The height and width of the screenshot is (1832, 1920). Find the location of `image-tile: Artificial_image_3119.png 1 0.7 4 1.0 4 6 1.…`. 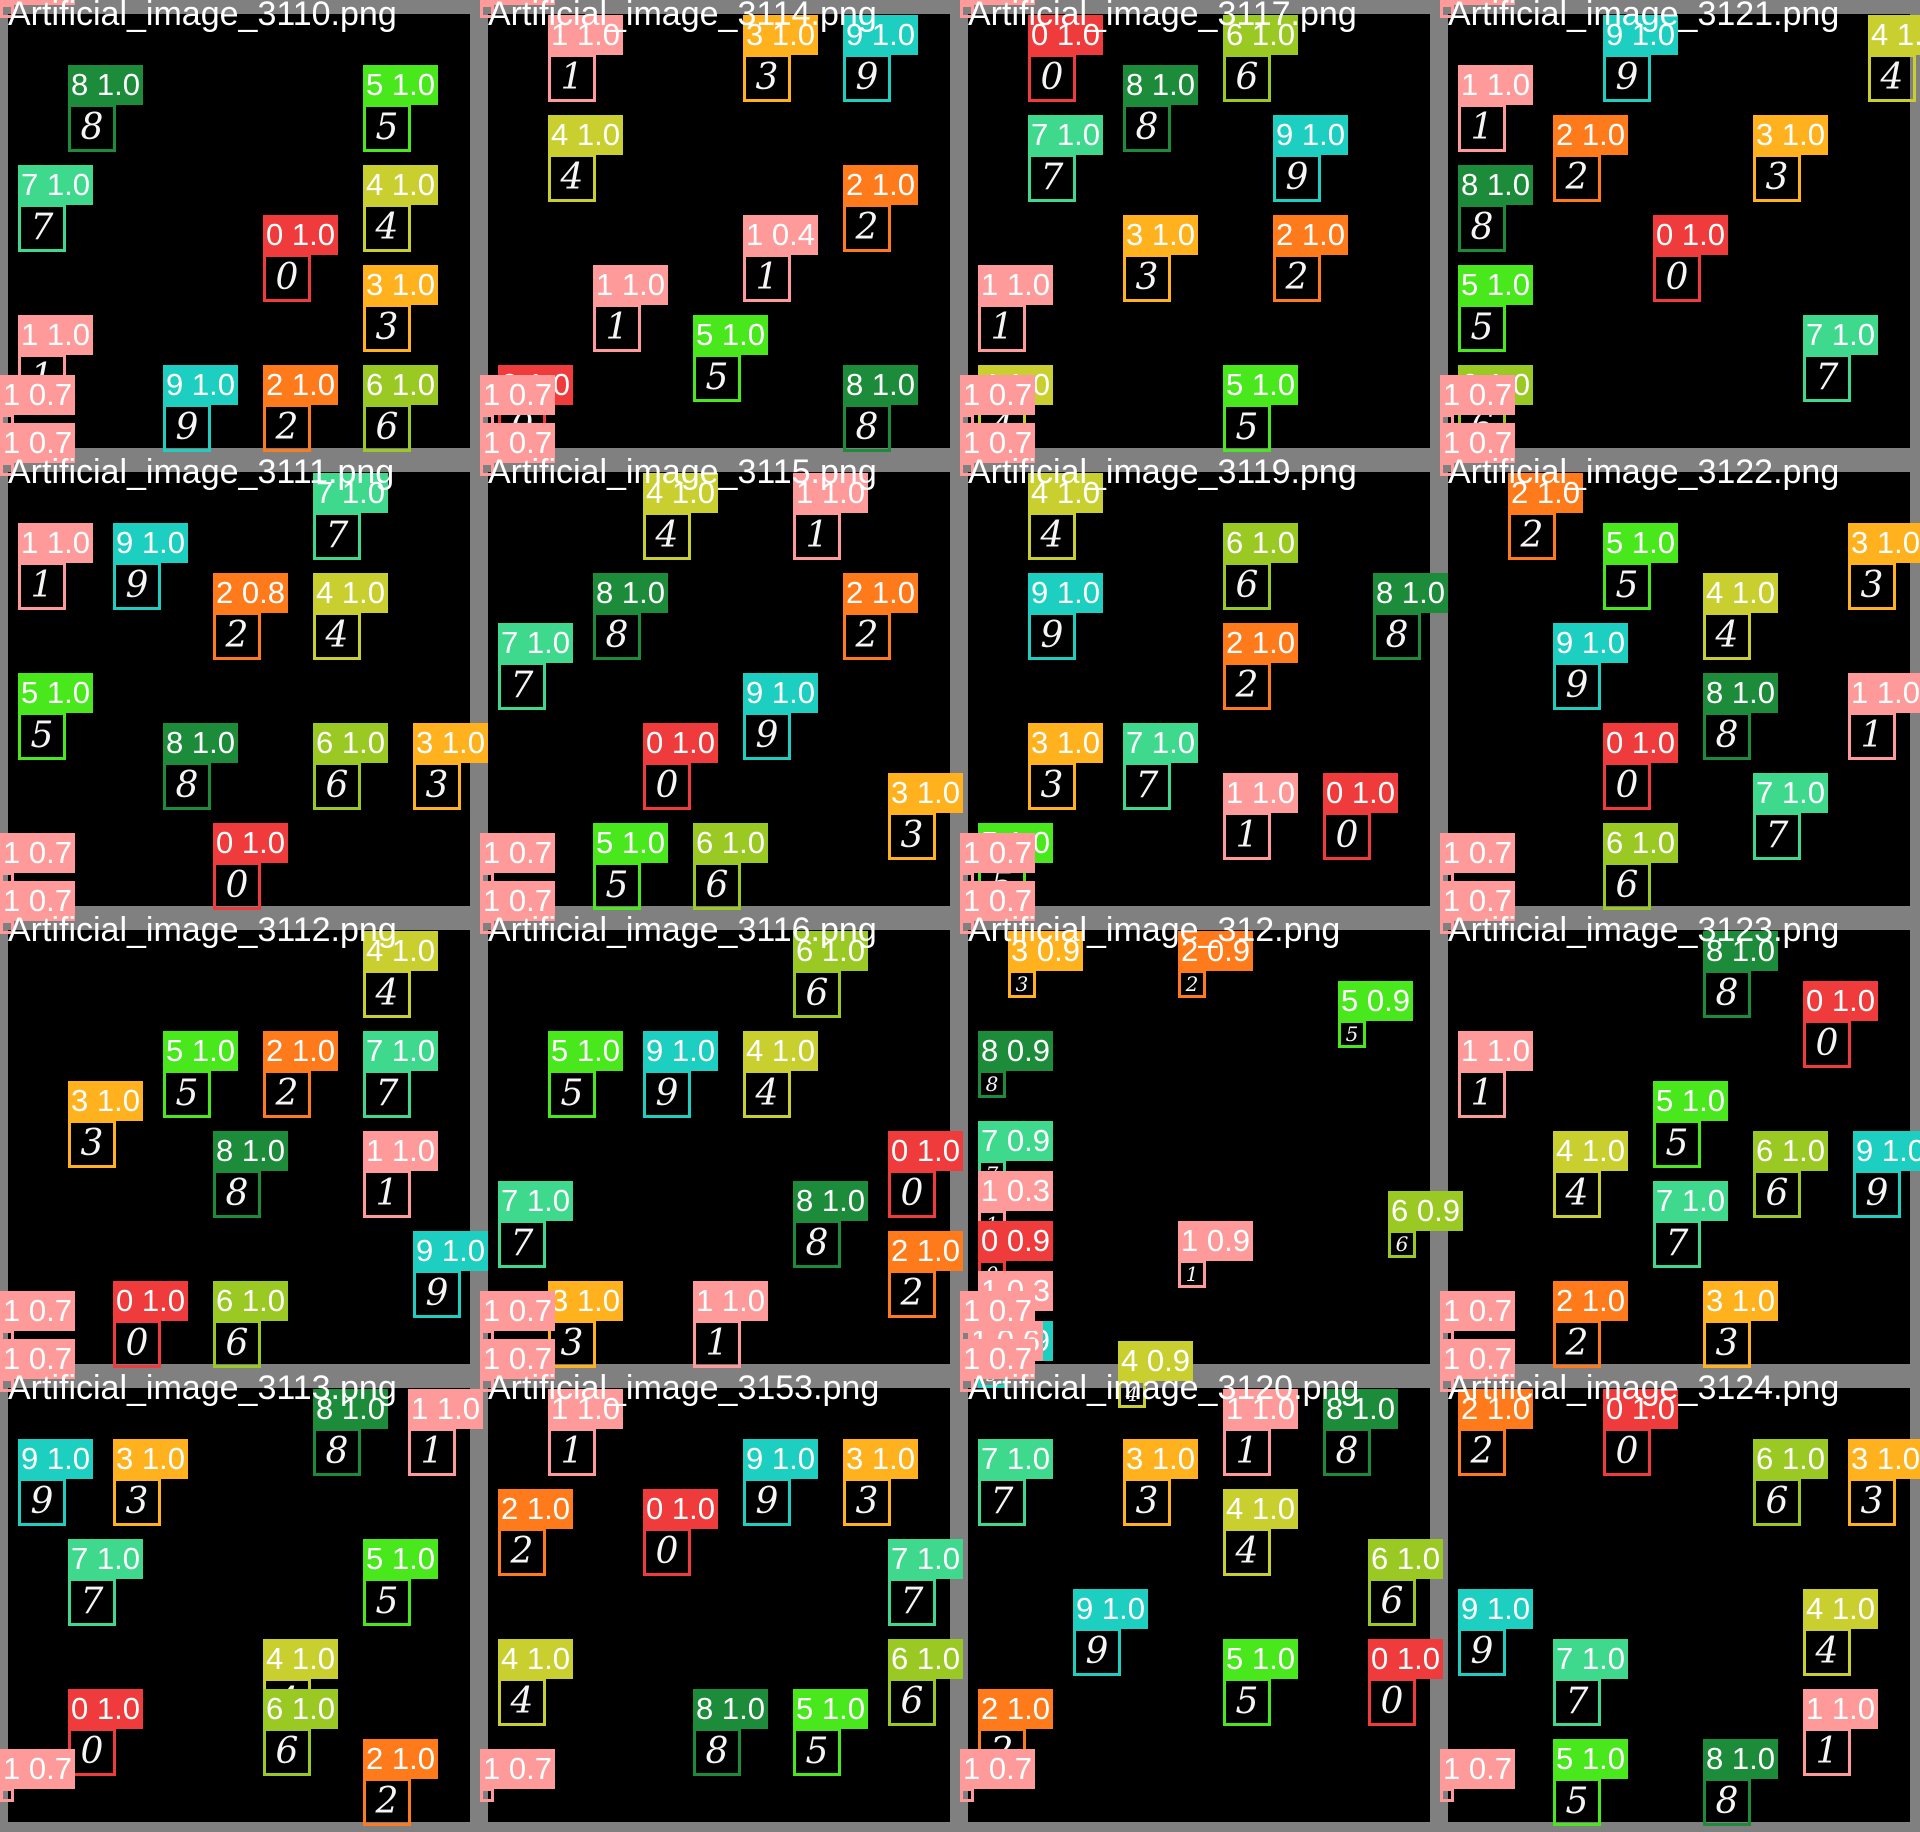

image-tile: Artificial_image_3119.png 1 0.7 4 1.0 4 6 1.… is located at coordinates (1204, 669).